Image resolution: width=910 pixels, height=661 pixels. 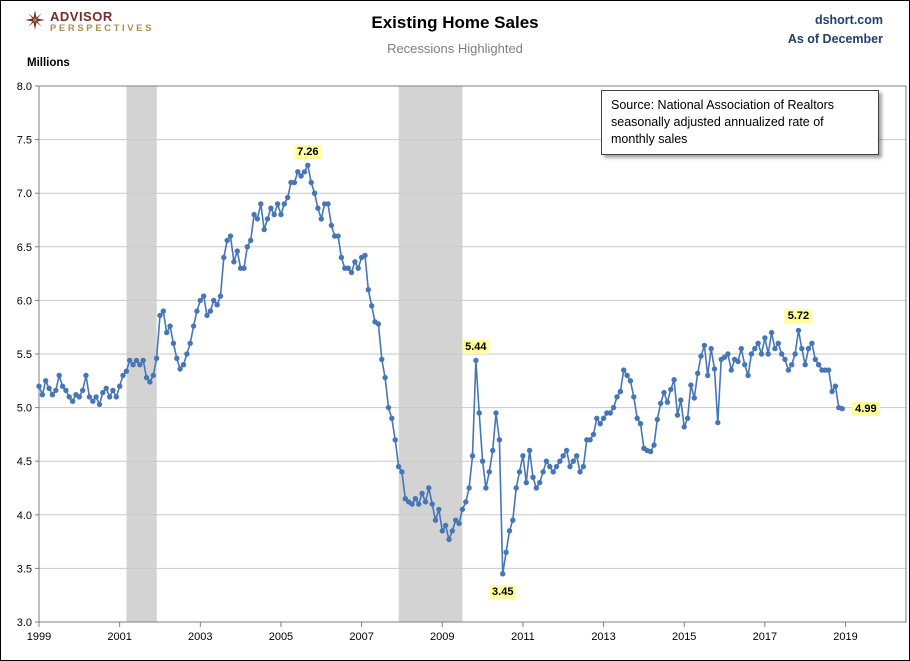 I want to click on site-name: dshort.com, so click(x=848, y=20).